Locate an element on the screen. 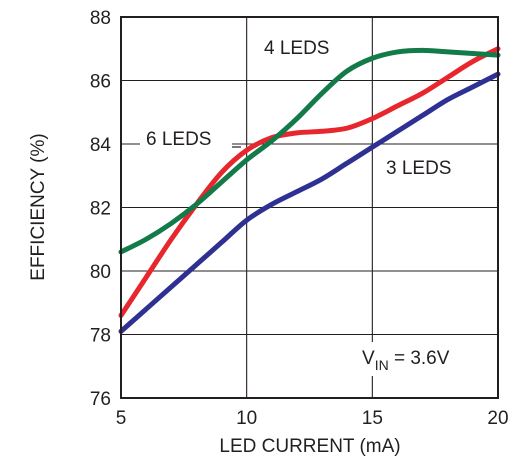  vin-annotation-main: V is located at coordinates (368, 358).